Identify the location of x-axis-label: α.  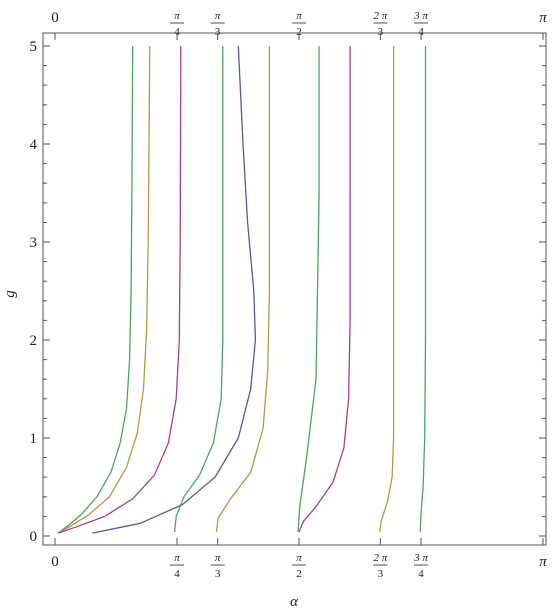
(294, 602).